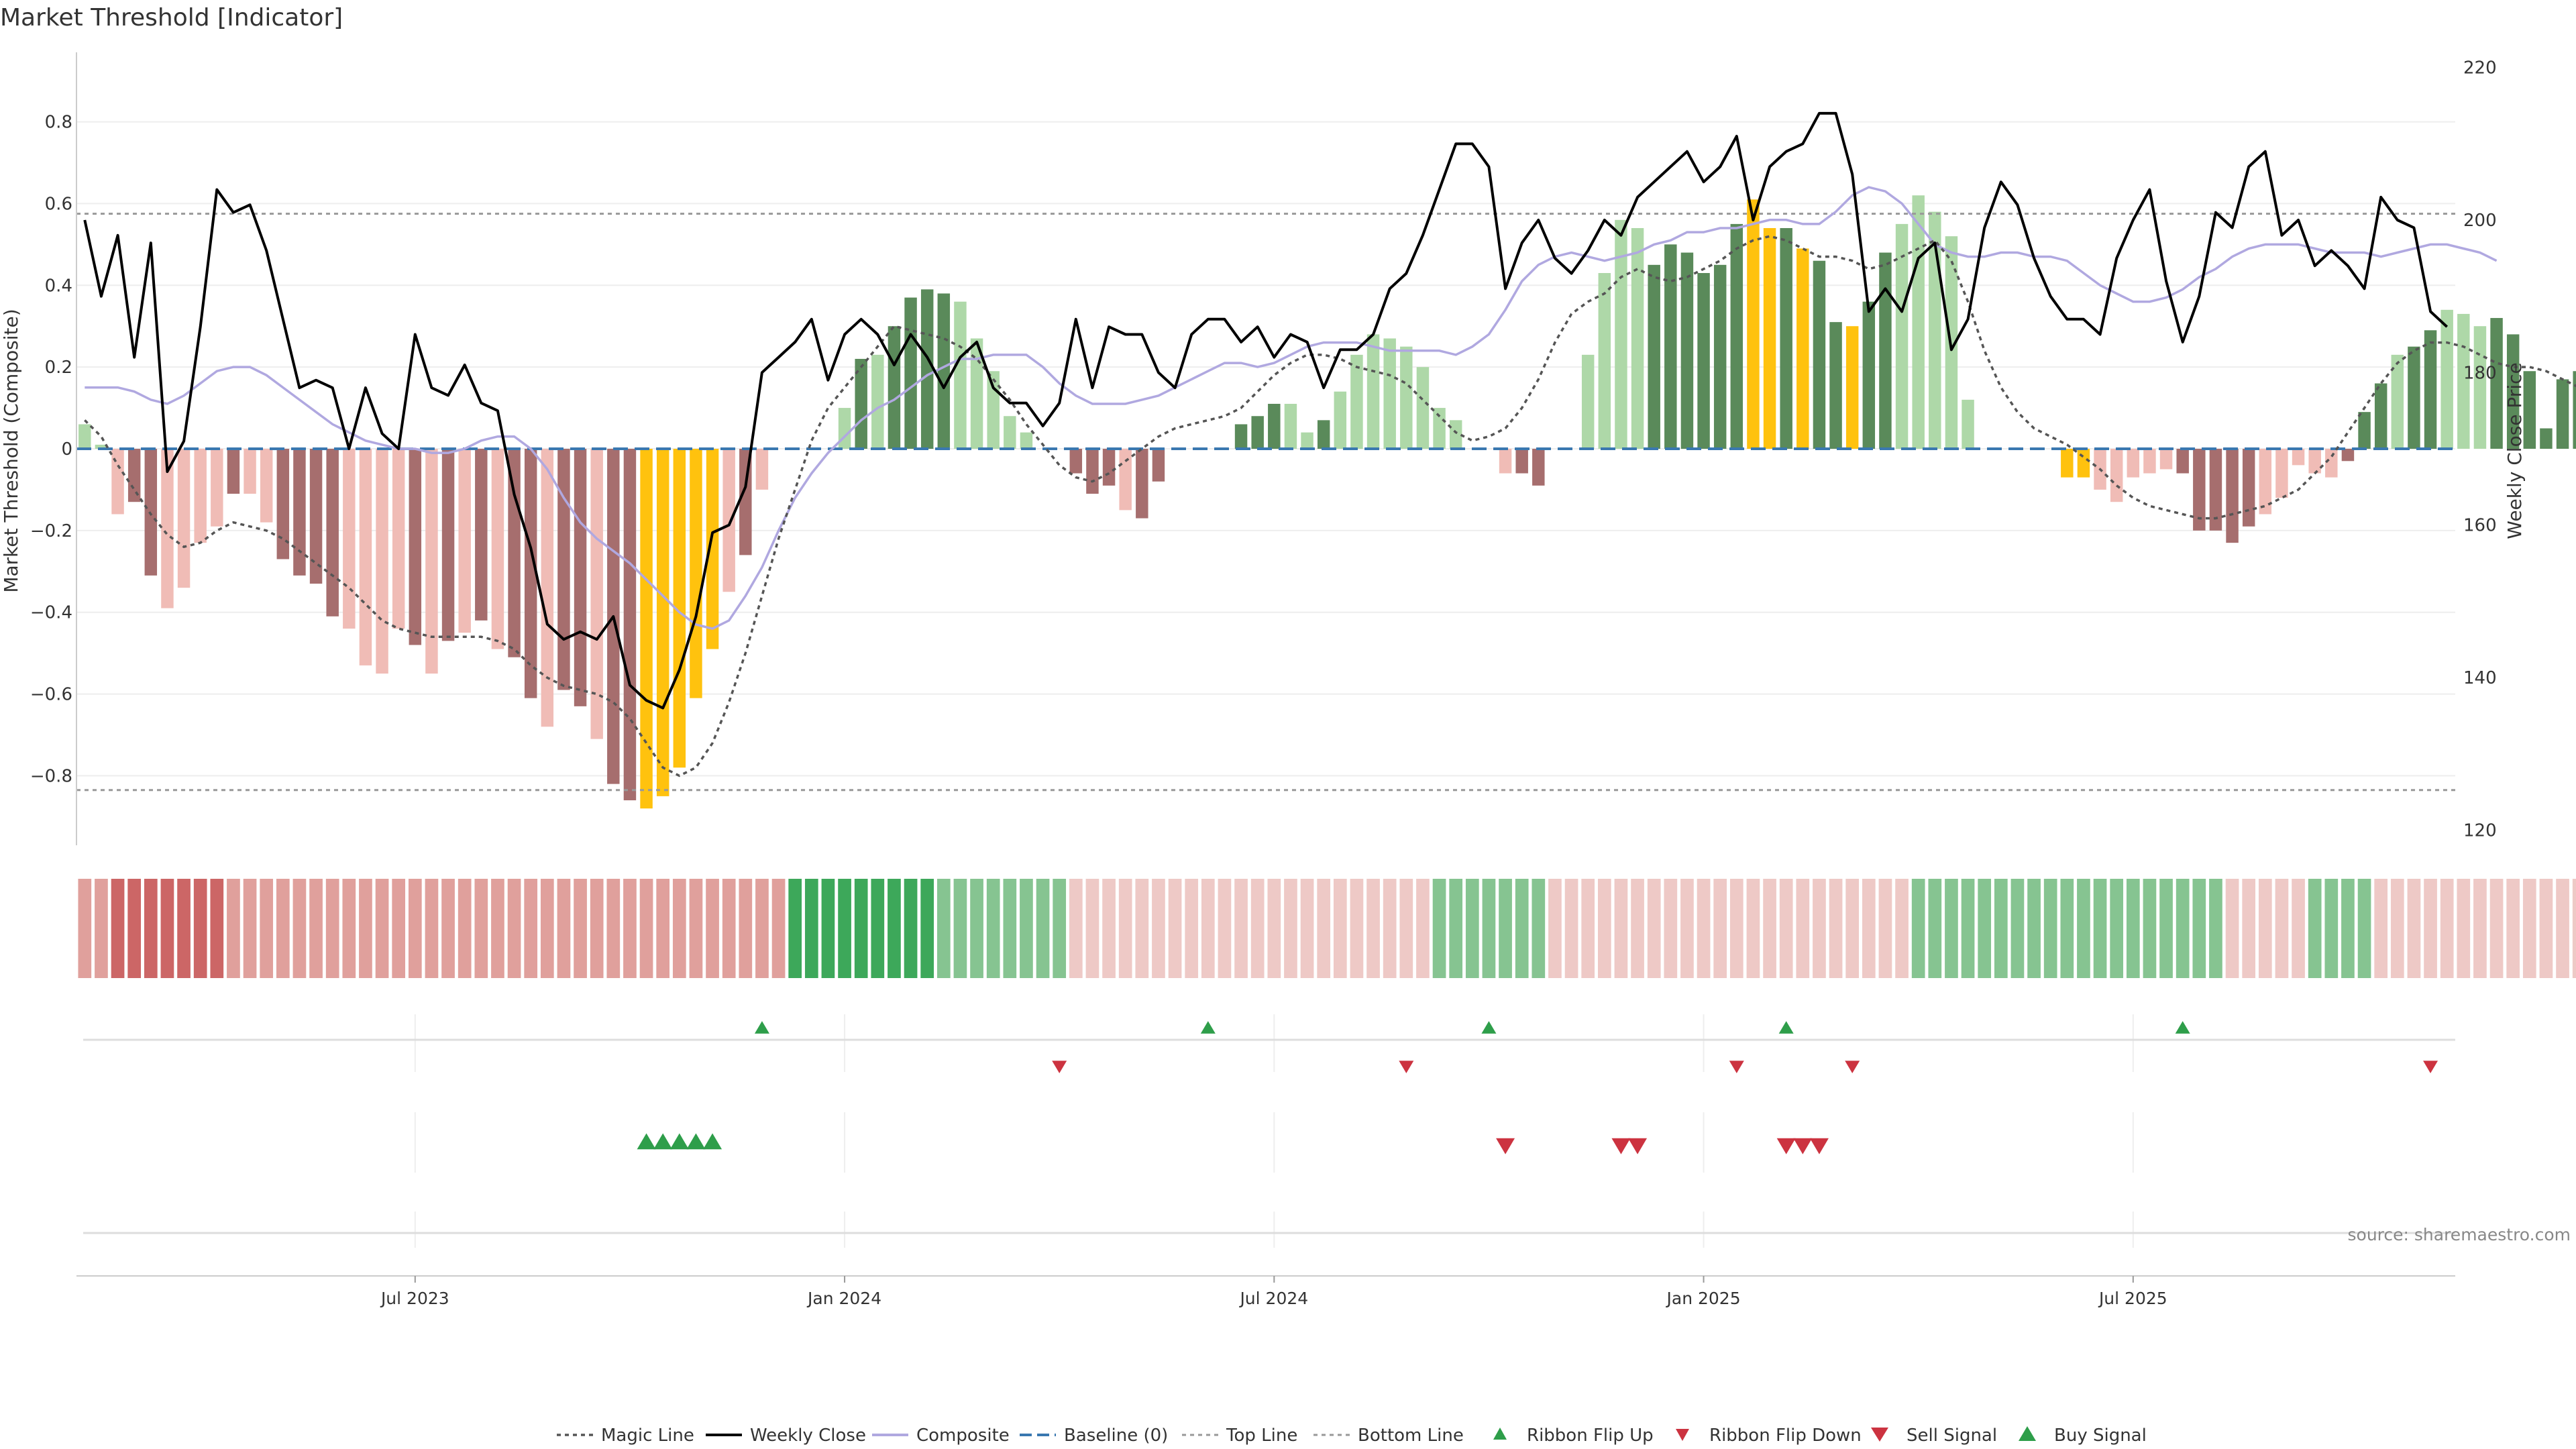  Describe the element at coordinates (58, 286) in the screenshot. I see `y-tick-label: 0.4` at that location.